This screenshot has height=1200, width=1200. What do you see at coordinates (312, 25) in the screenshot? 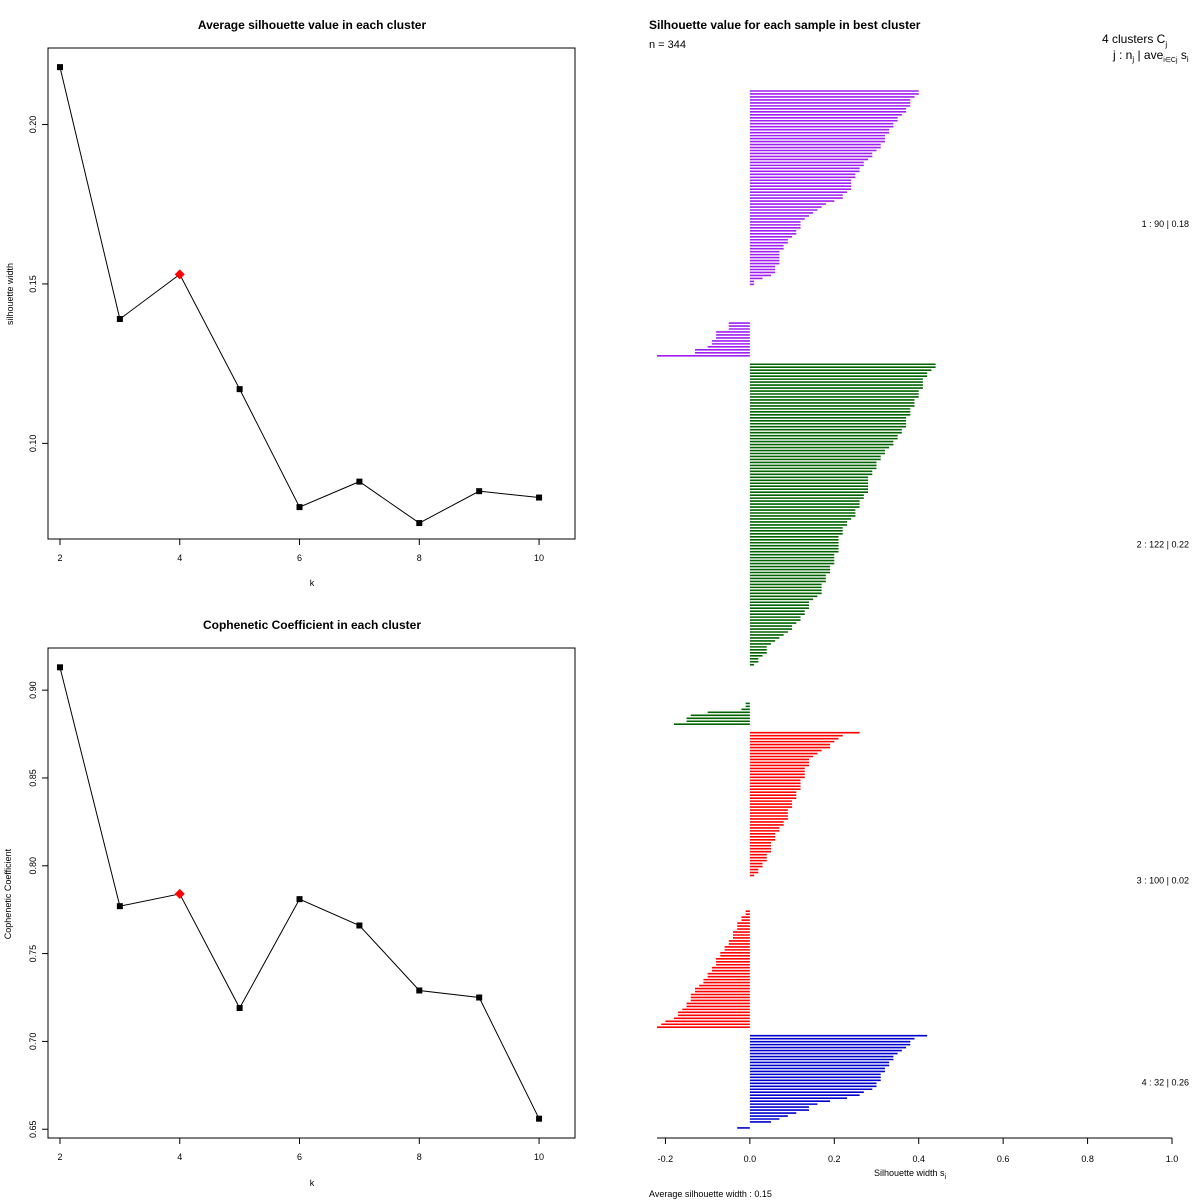
I see `chart-title: Average silhouette value in each cluster` at bounding box center [312, 25].